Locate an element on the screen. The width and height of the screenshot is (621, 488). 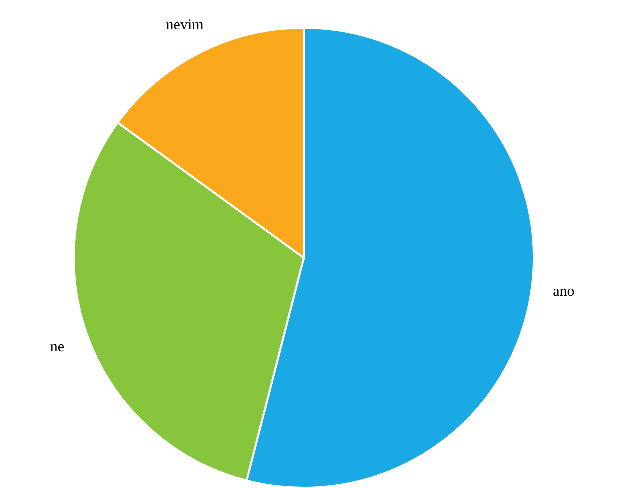
slice-label: nevim is located at coordinates (185, 26).